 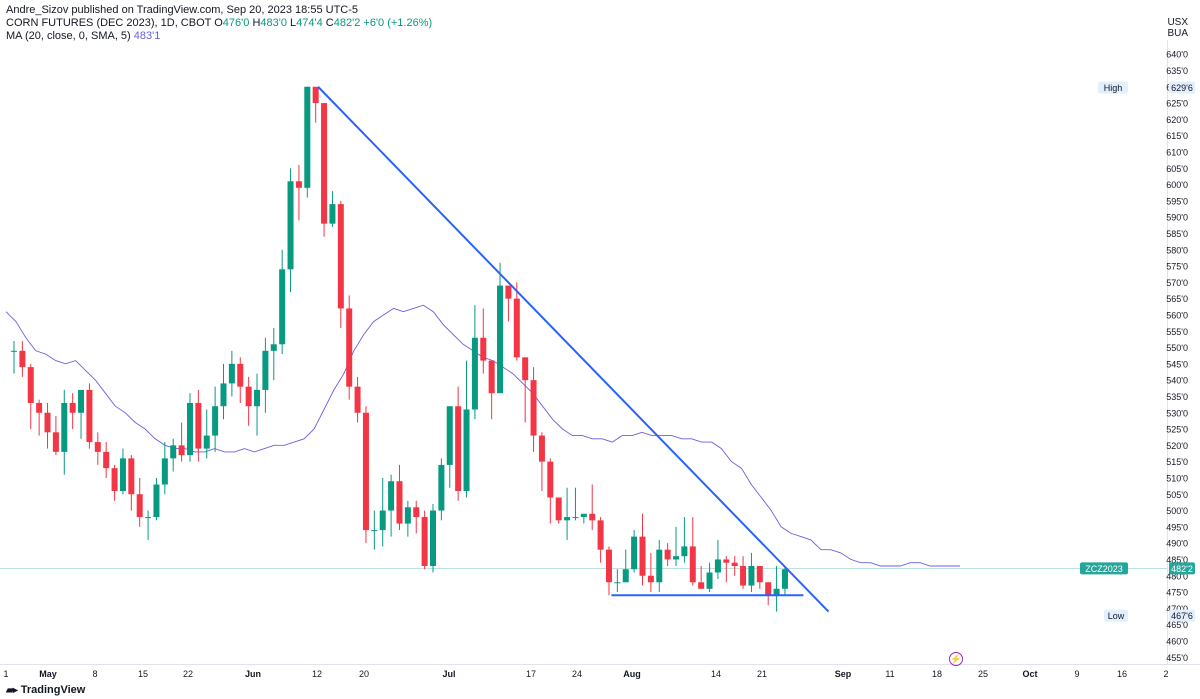 What do you see at coordinates (956, 659) in the screenshot?
I see `lightning-event-icon: ⚡` at bounding box center [956, 659].